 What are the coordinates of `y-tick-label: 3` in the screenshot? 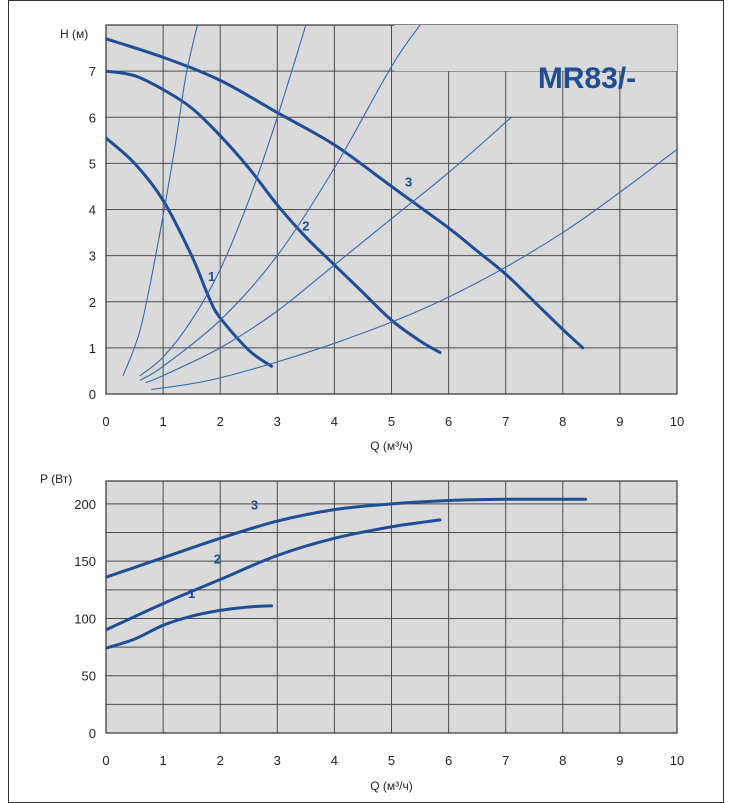 It's located at (92, 256).